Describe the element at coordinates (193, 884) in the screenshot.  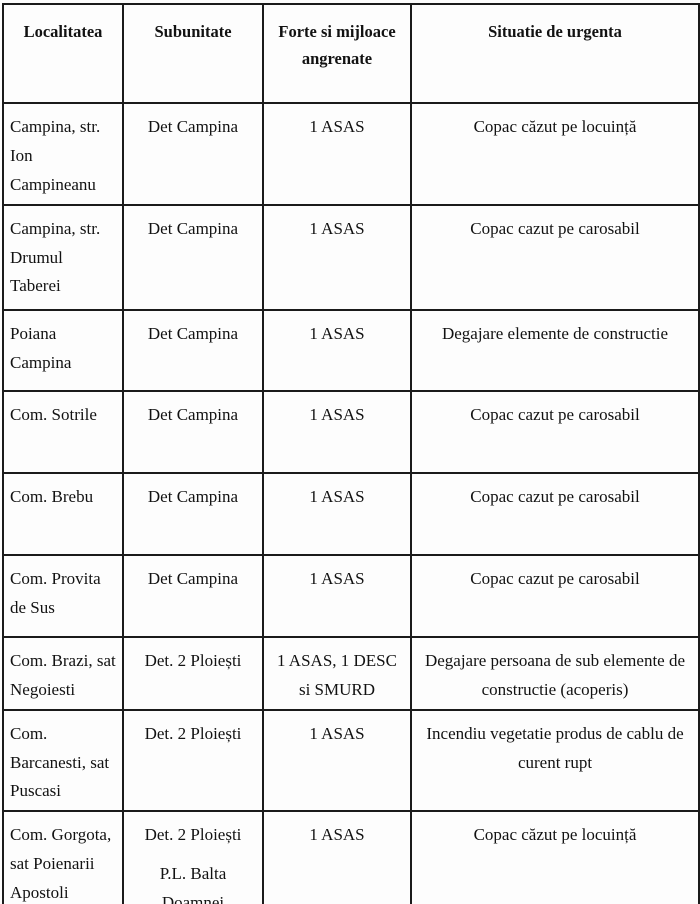
I see `subunitate-paragraph-2: P.L. Balta Doamnei` at that location.